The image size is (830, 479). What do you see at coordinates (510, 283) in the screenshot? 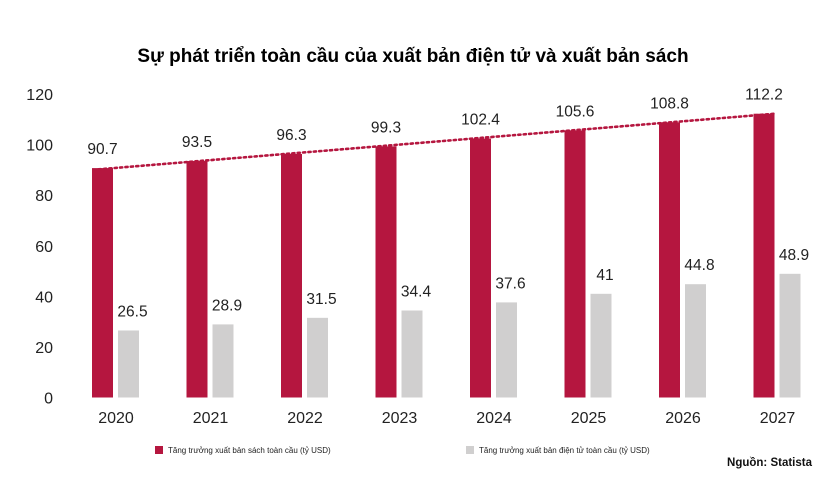
I see `data-label: 37.6` at bounding box center [510, 283].